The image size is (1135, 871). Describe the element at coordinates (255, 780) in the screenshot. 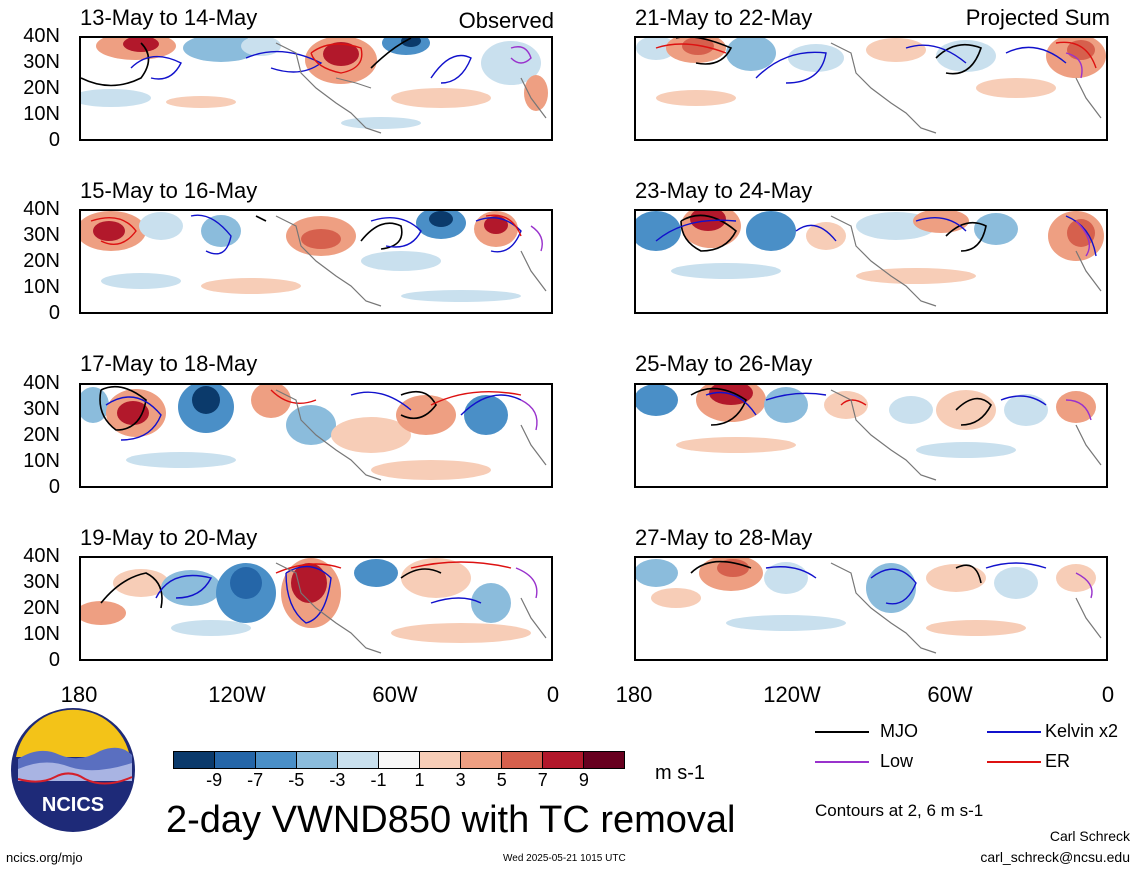

I see `colorbar-tick-label: -7` at that location.